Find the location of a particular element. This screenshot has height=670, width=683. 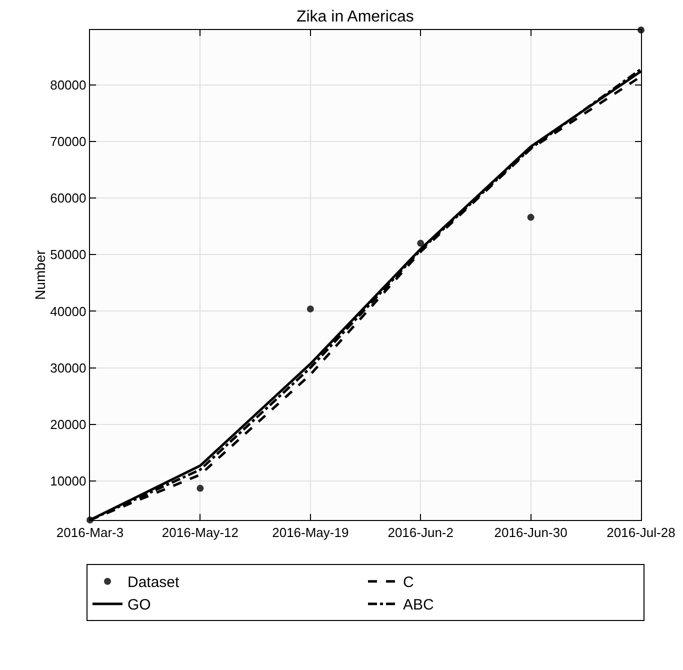

x-tick-label: 2016-Mar-3 is located at coordinates (90, 532).